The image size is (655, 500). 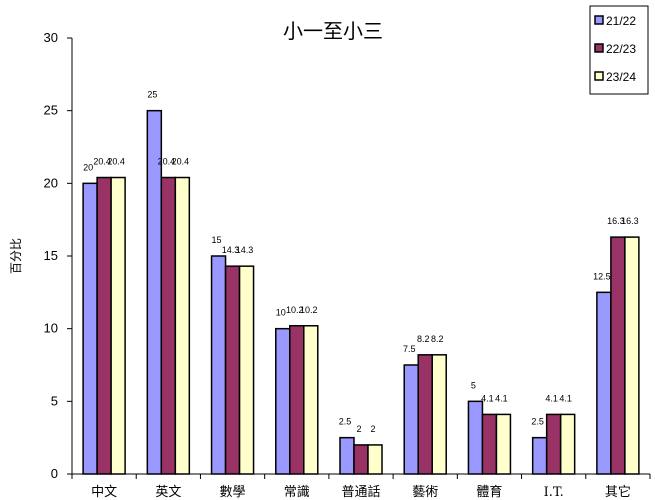 I want to click on data-label: 5, so click(x=473, y=385).